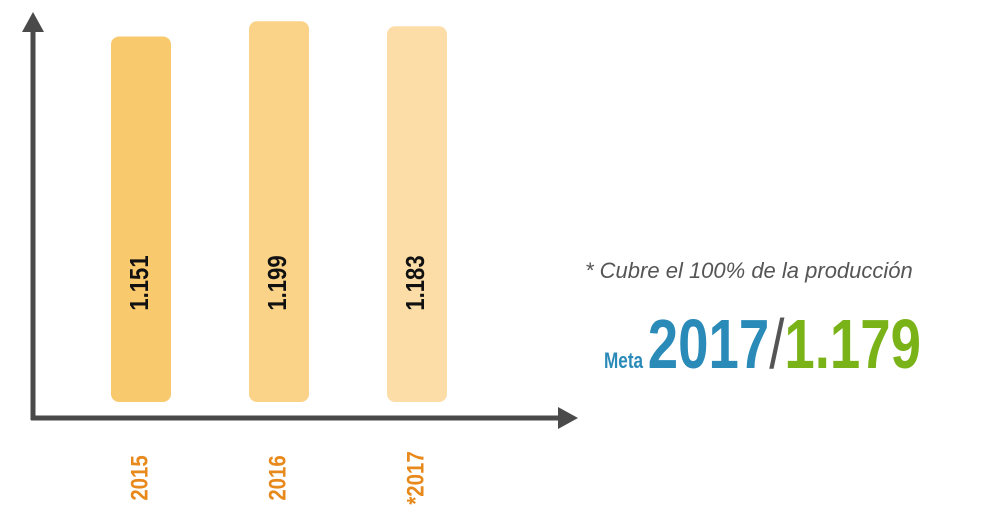  I want to click on meta-year: 2017, so click(708, 345).